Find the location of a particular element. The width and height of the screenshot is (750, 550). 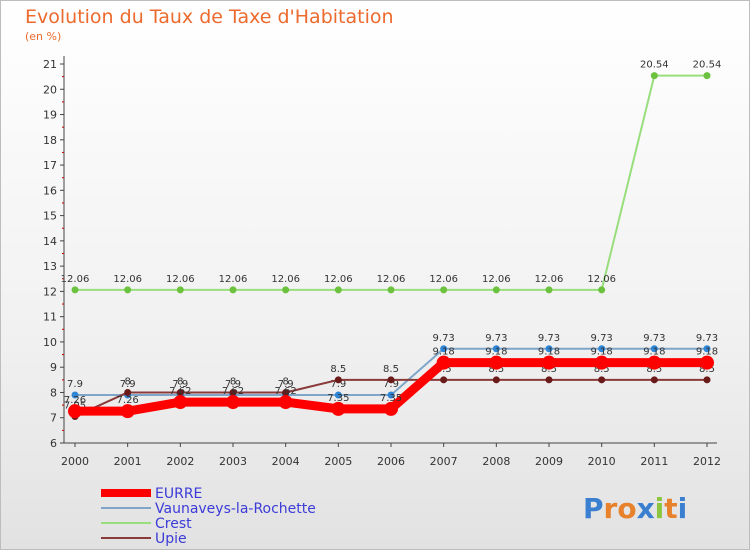

y-tick-label: 19 is located at coordinates (50, 115).